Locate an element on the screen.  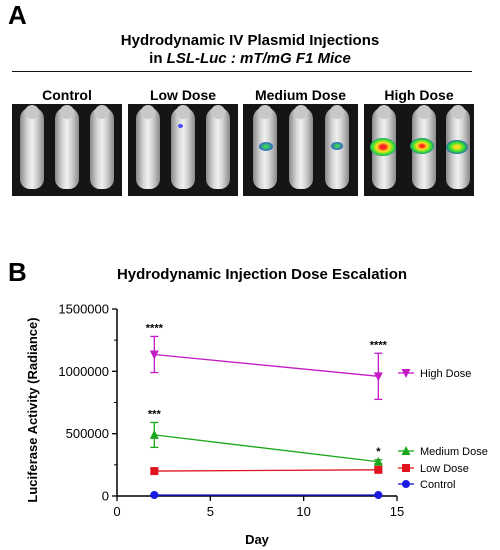
high-dose-mice-image is located at coordinates (419, 150).